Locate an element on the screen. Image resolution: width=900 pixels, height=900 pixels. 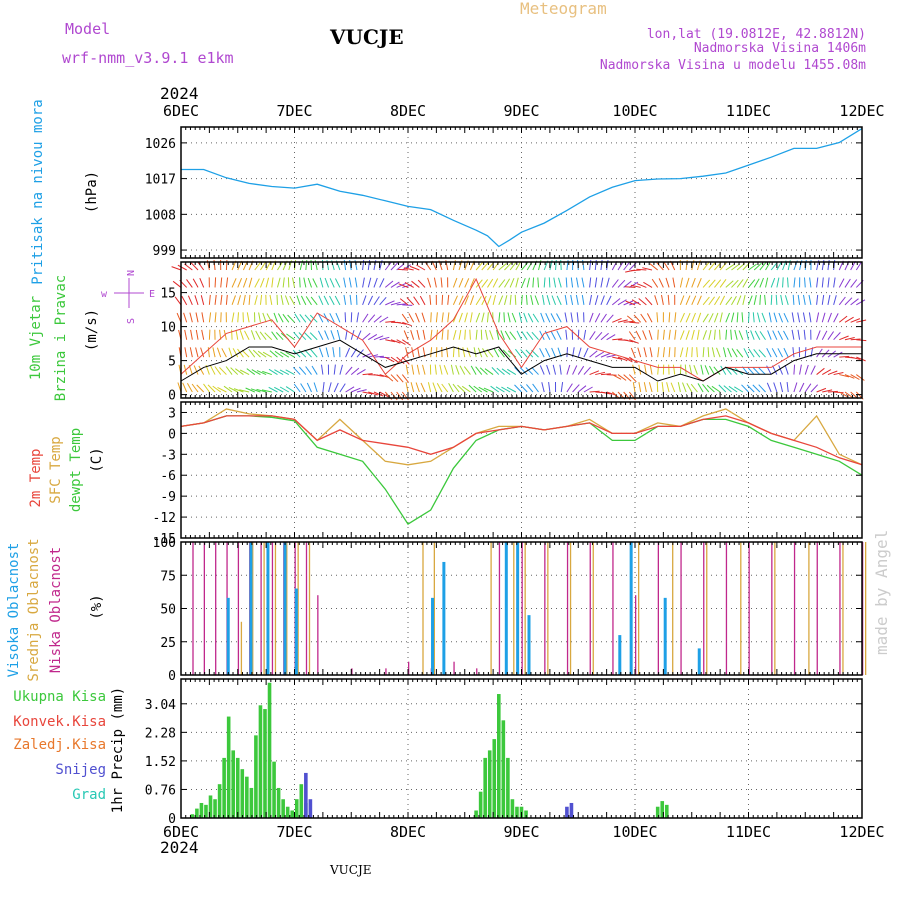
meteogram-label: Meteogram is located at coordinates (563, 9).